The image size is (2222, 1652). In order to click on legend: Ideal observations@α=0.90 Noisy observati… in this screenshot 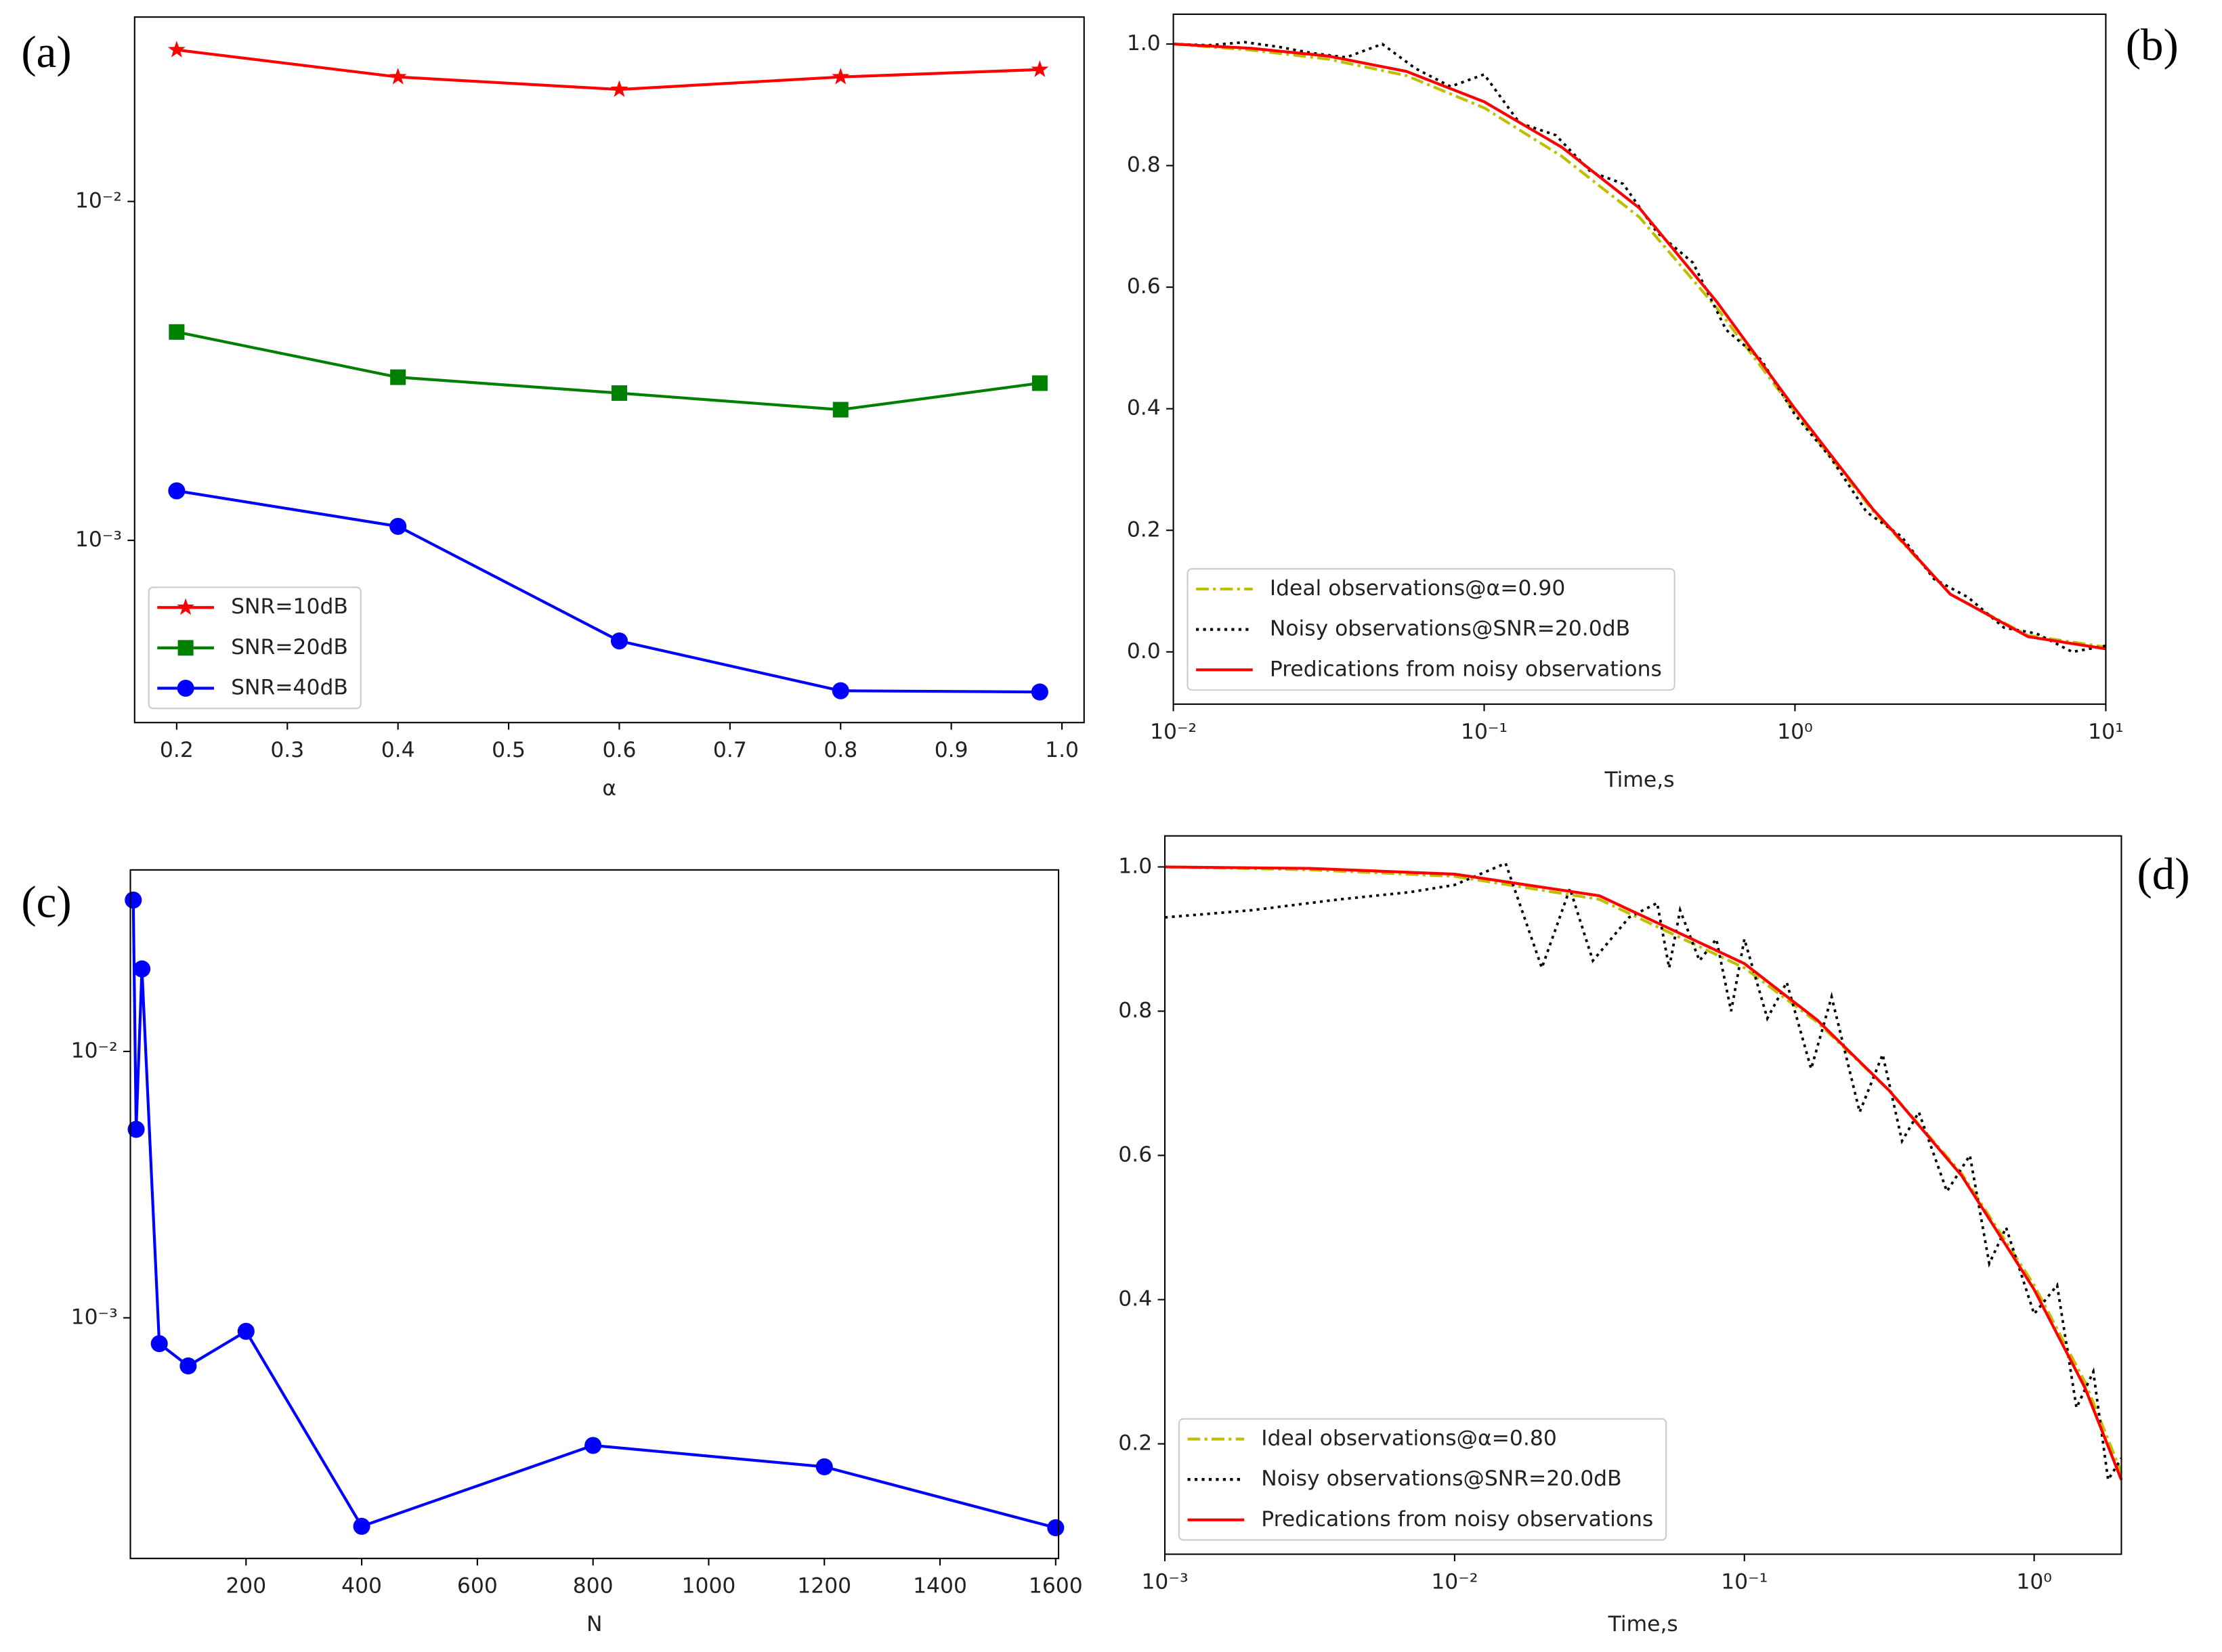, I will do `click(1431, 629)`.